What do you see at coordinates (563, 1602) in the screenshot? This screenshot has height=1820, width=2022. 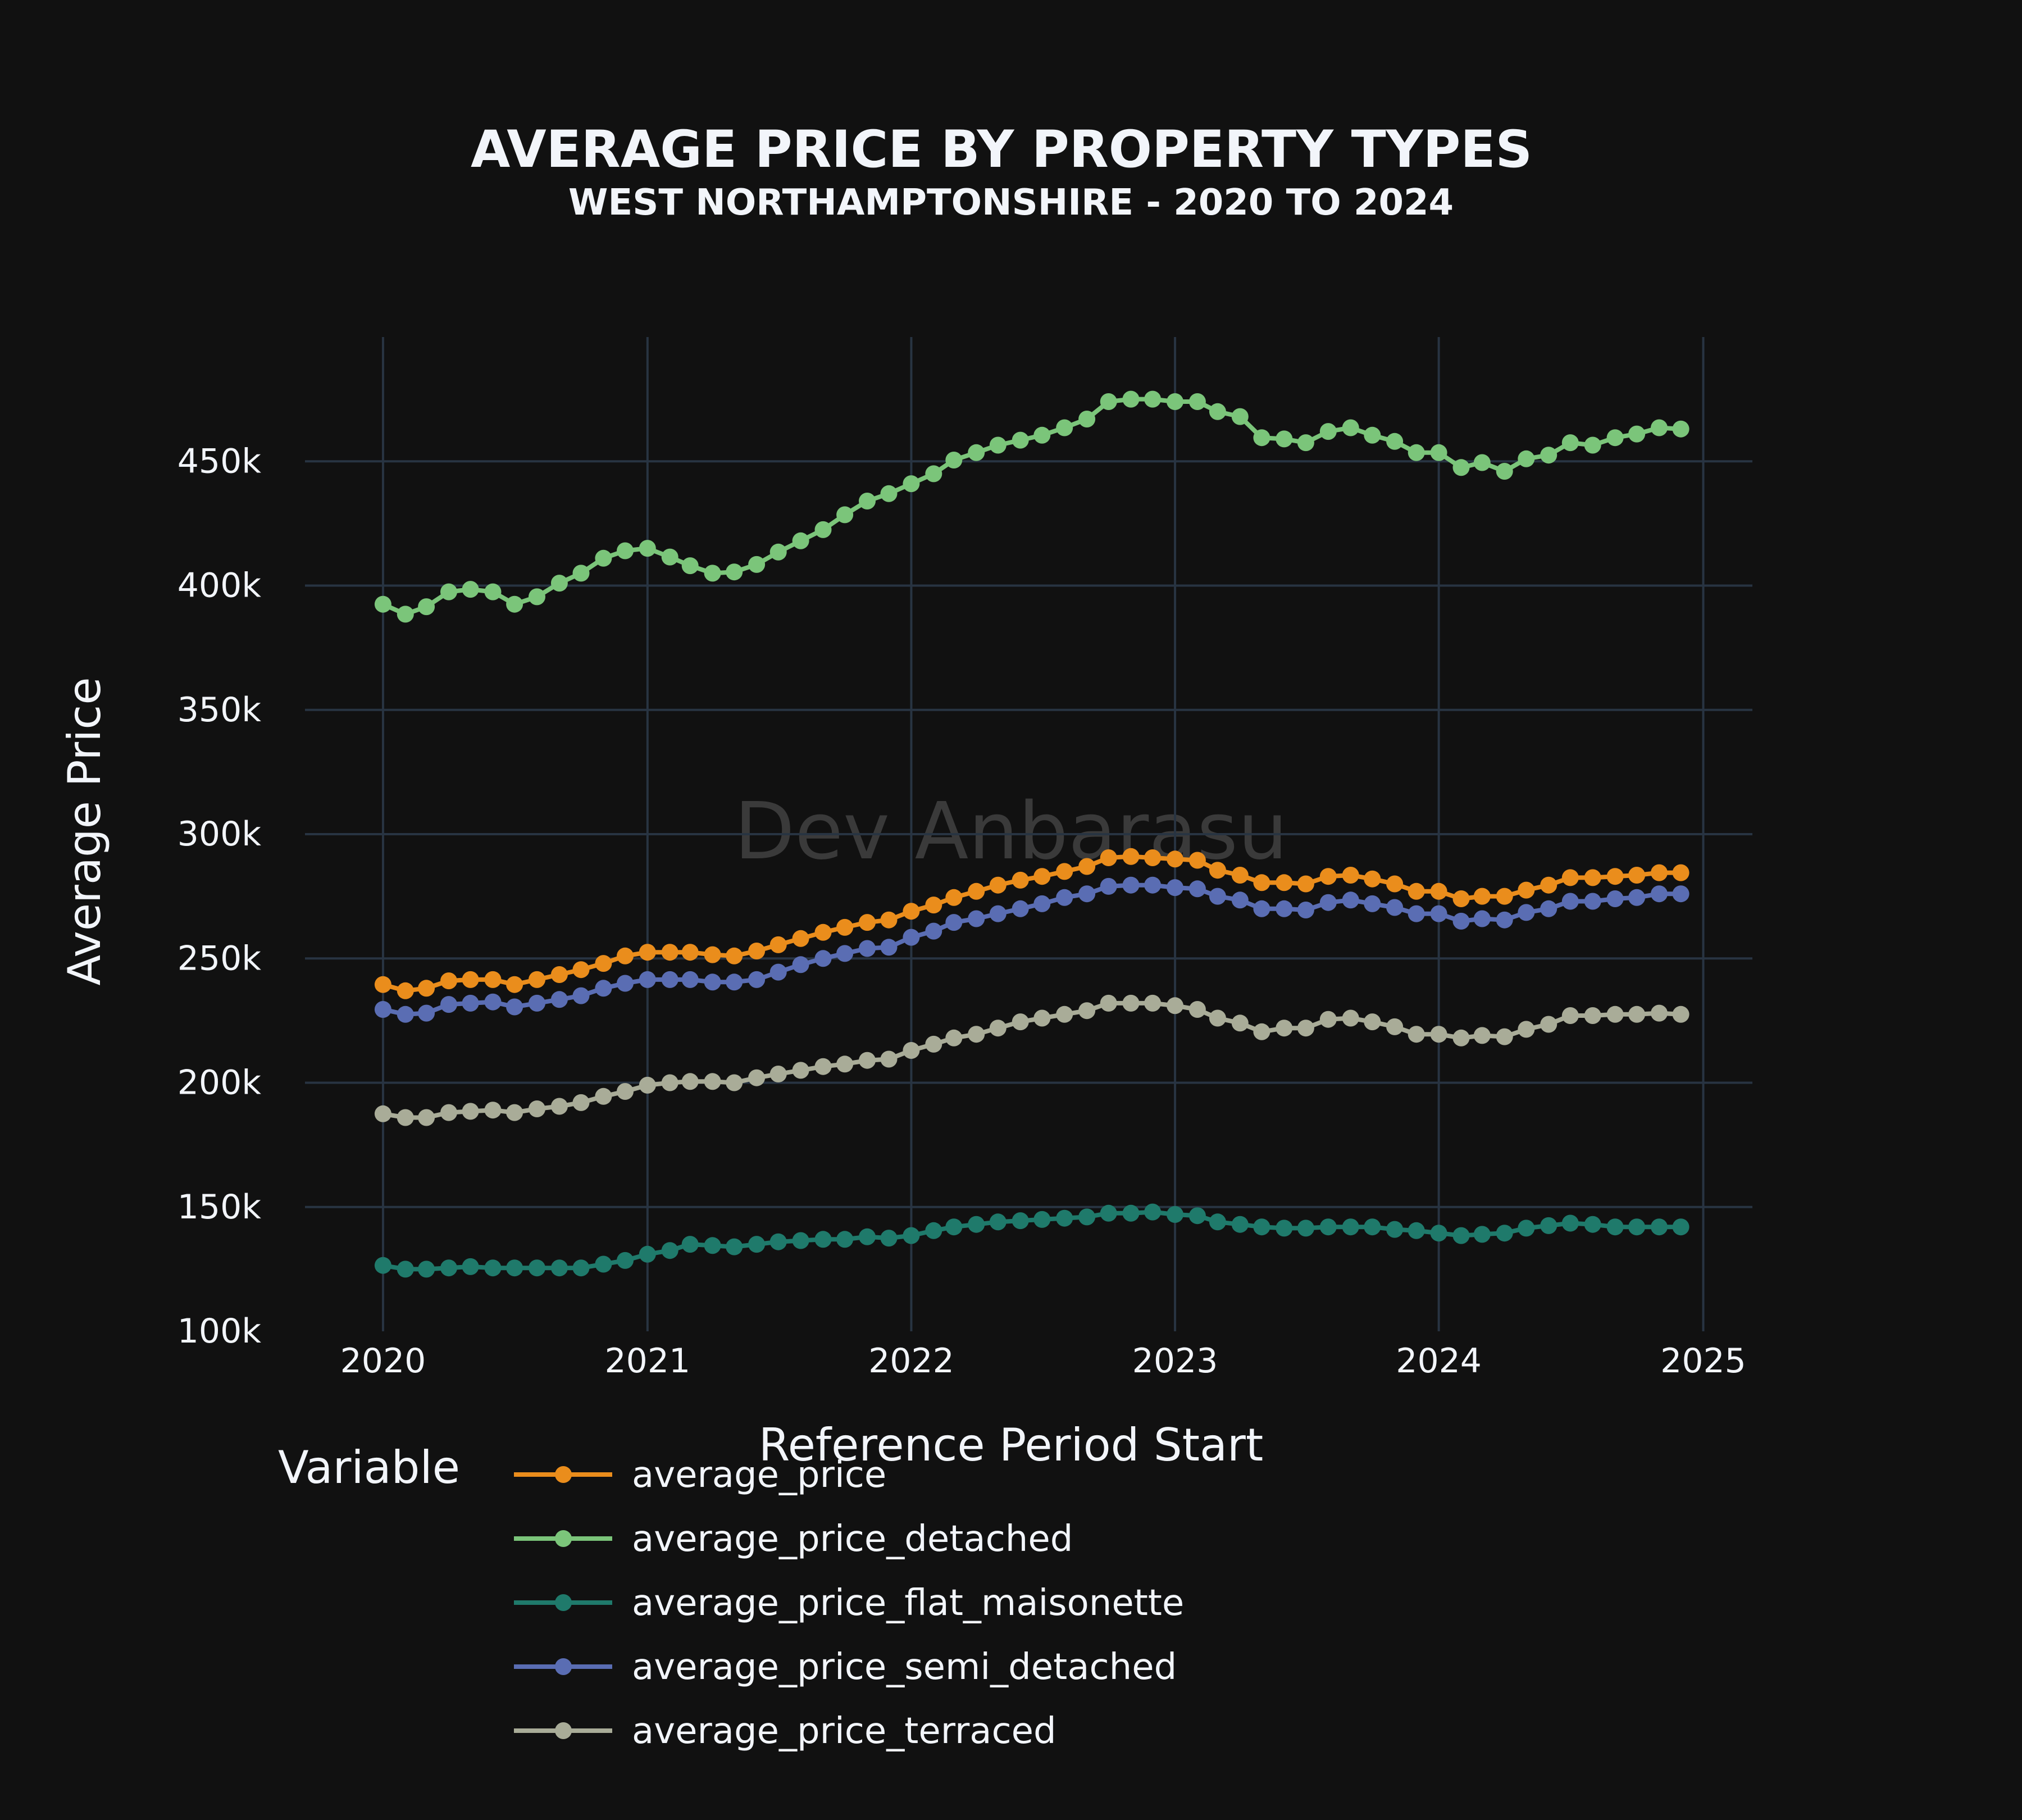 I see `legend-swatch-marker` at bounding box center [563, 1602].